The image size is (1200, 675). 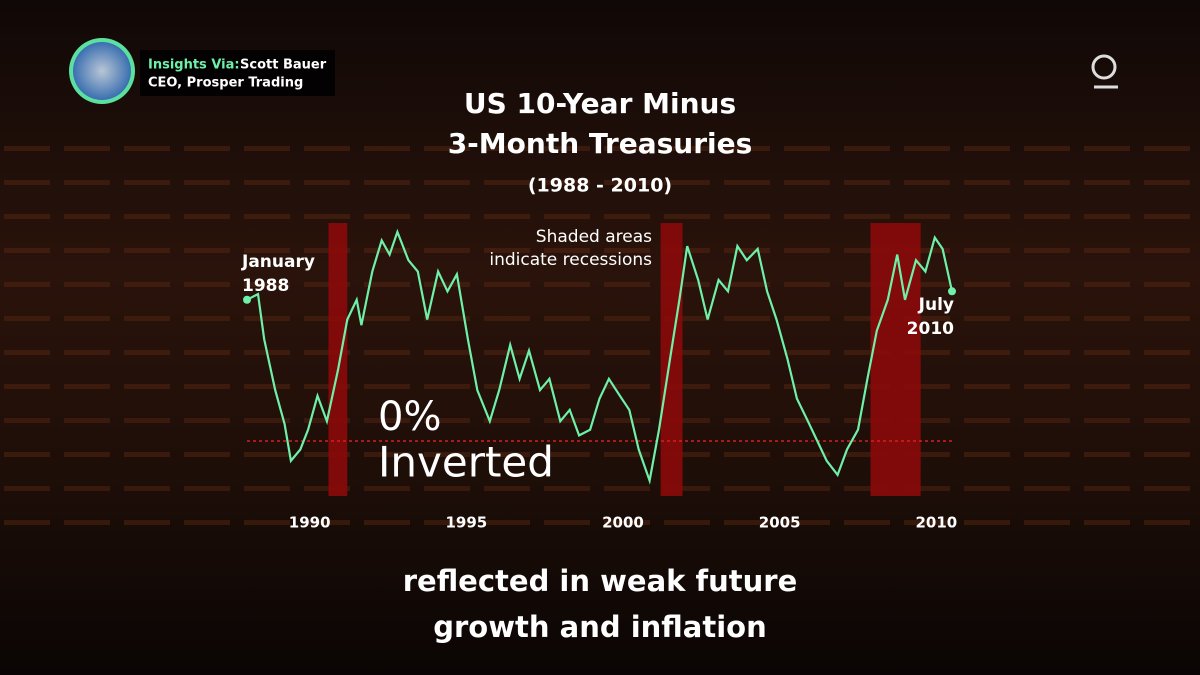 I want to click on annotation-inverted: Inverted, so click(x=466, y=462).